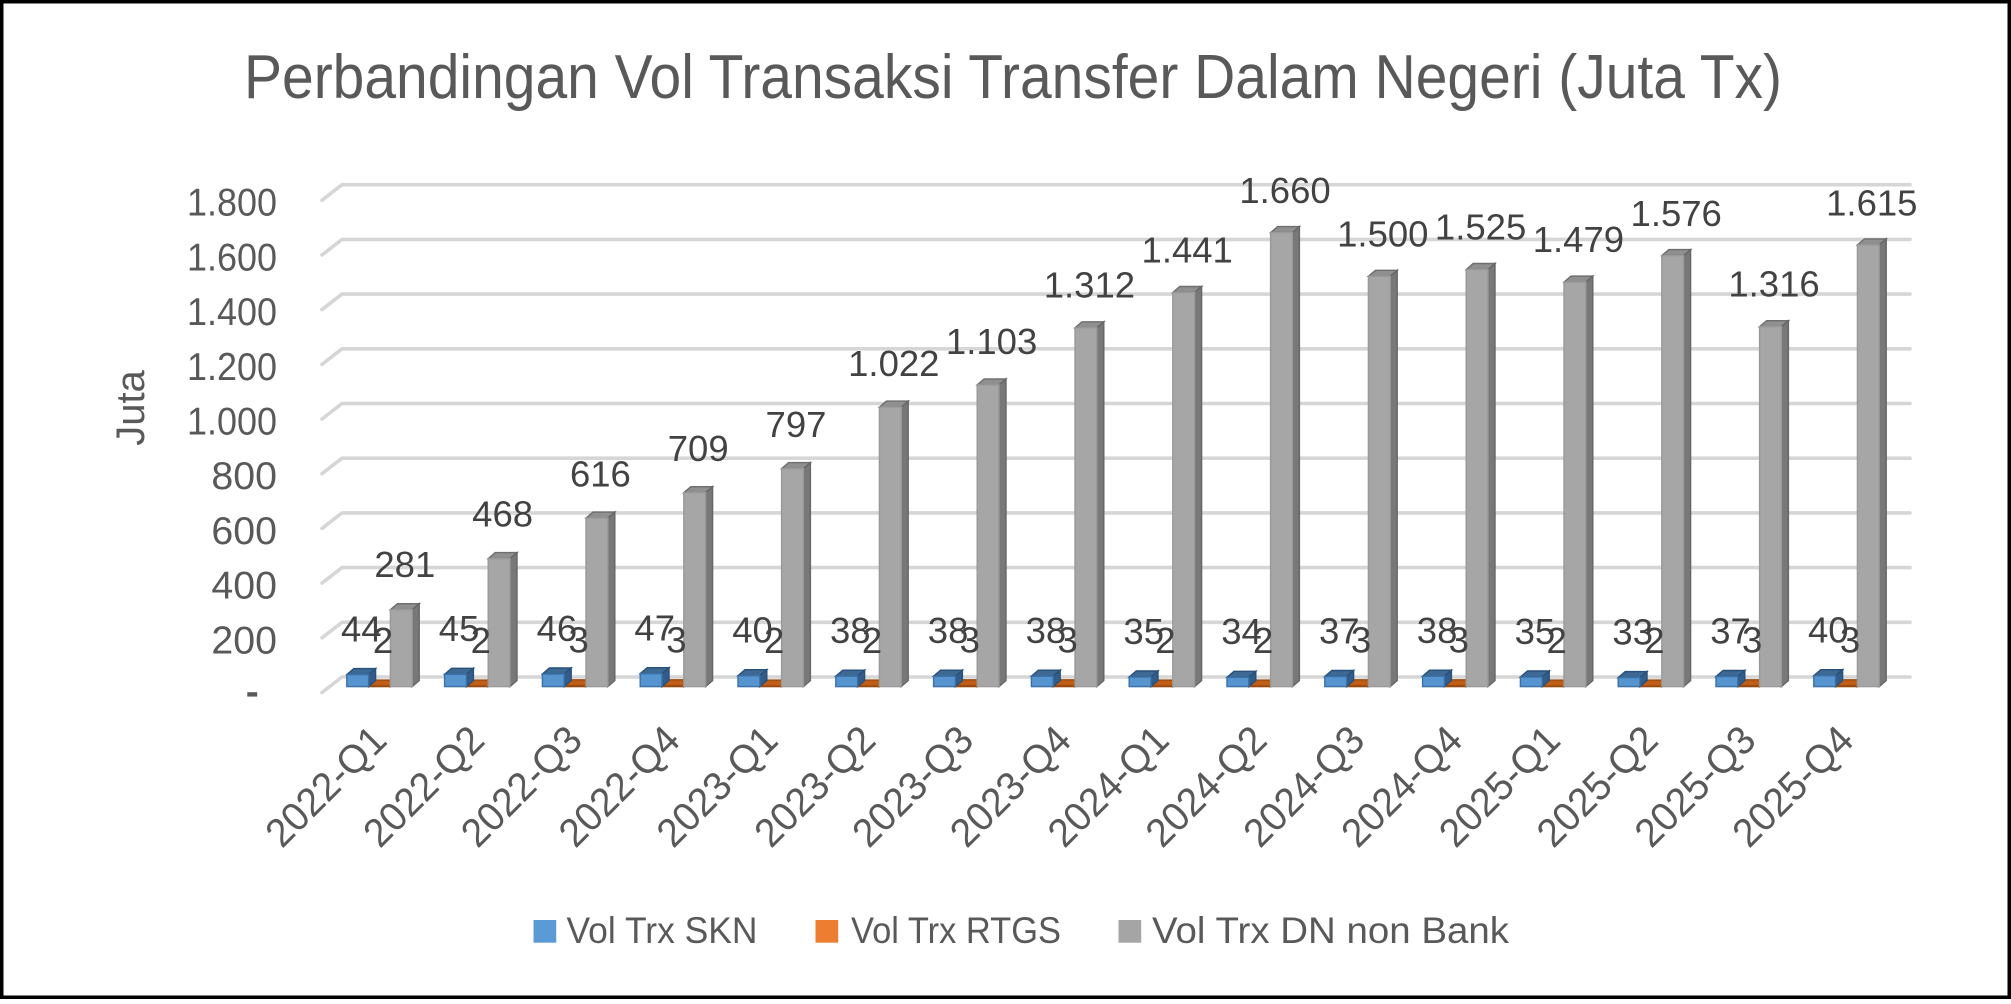 The height and width of the screenshot is (1004, 2011). I want to click on svg-text: 47, so click(654, 628).